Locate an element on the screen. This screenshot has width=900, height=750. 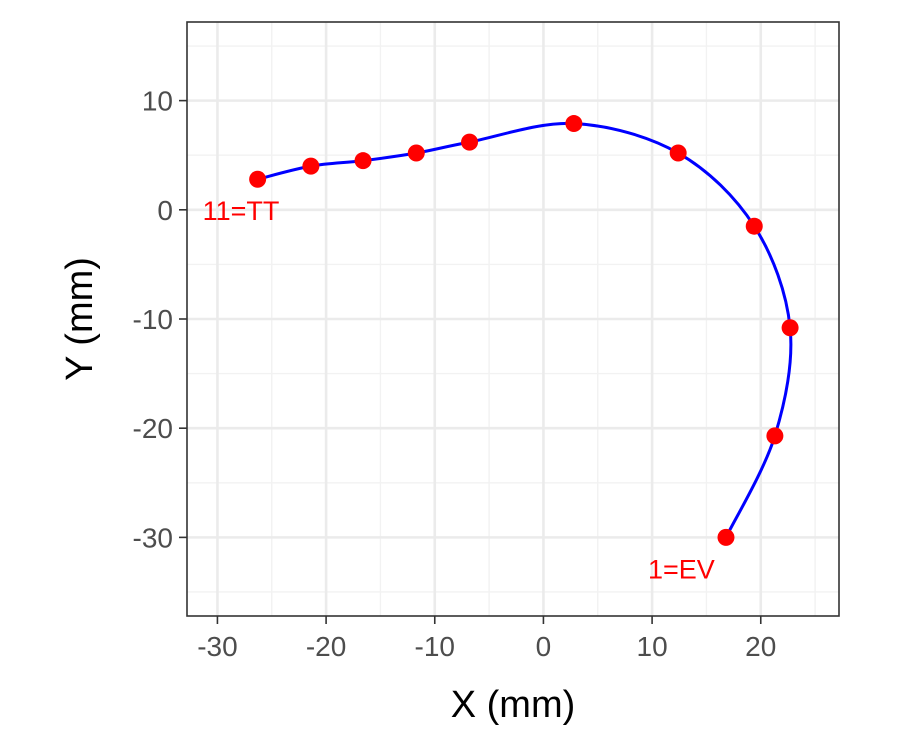
x-tick-label: -10 is located at coordinates (435, 646).